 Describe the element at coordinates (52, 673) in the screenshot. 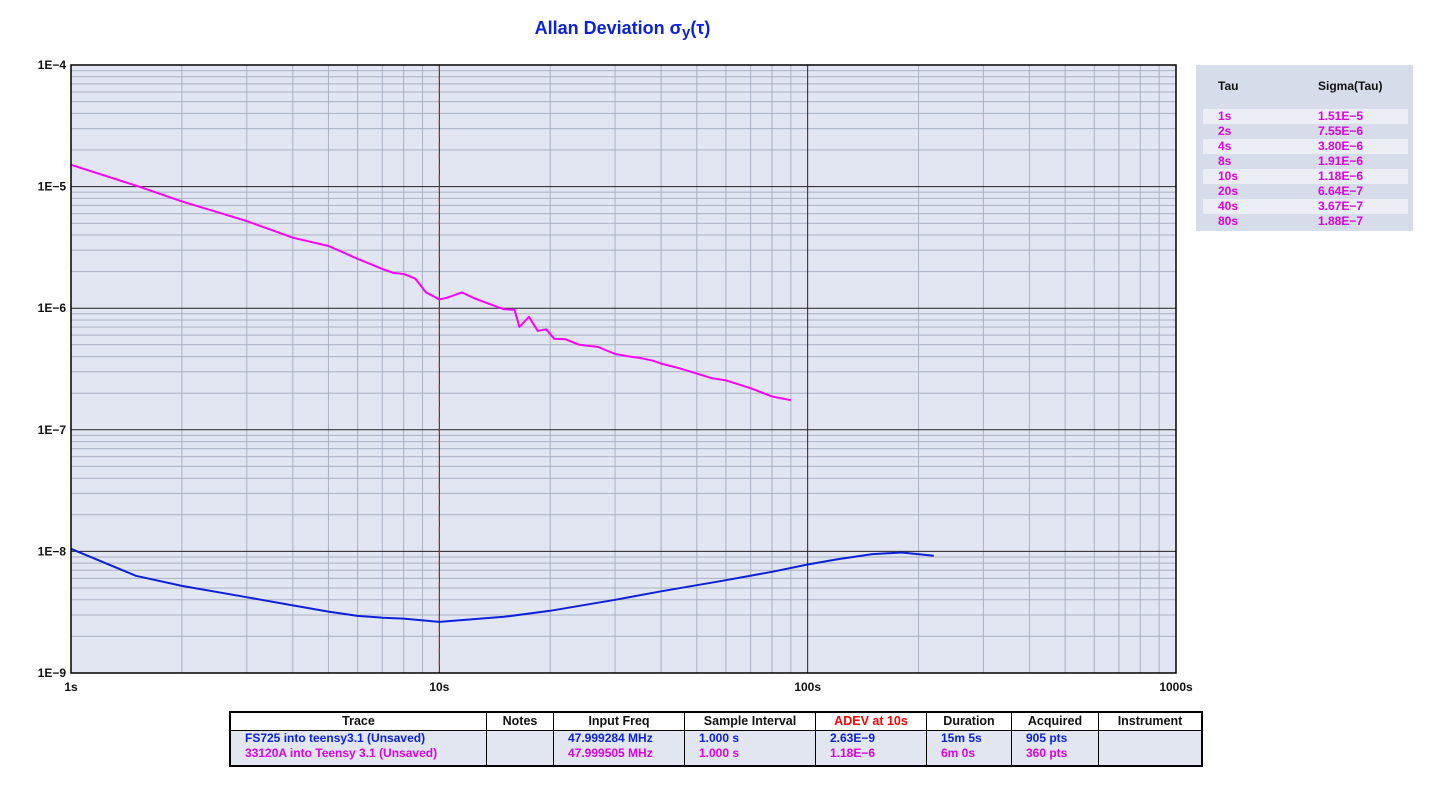

I see `y-tick-label: 1E−9` at that location.